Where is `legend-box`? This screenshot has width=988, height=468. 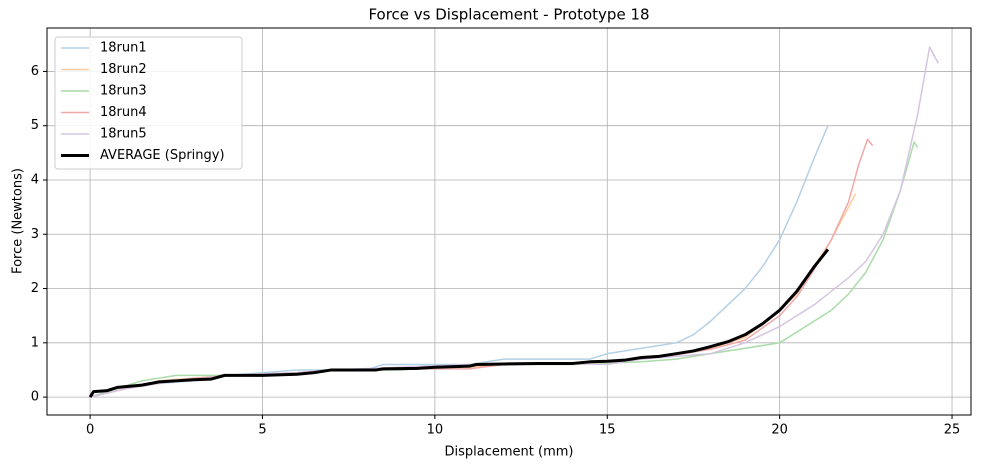
legend-box is located at coordinates (148, 103).